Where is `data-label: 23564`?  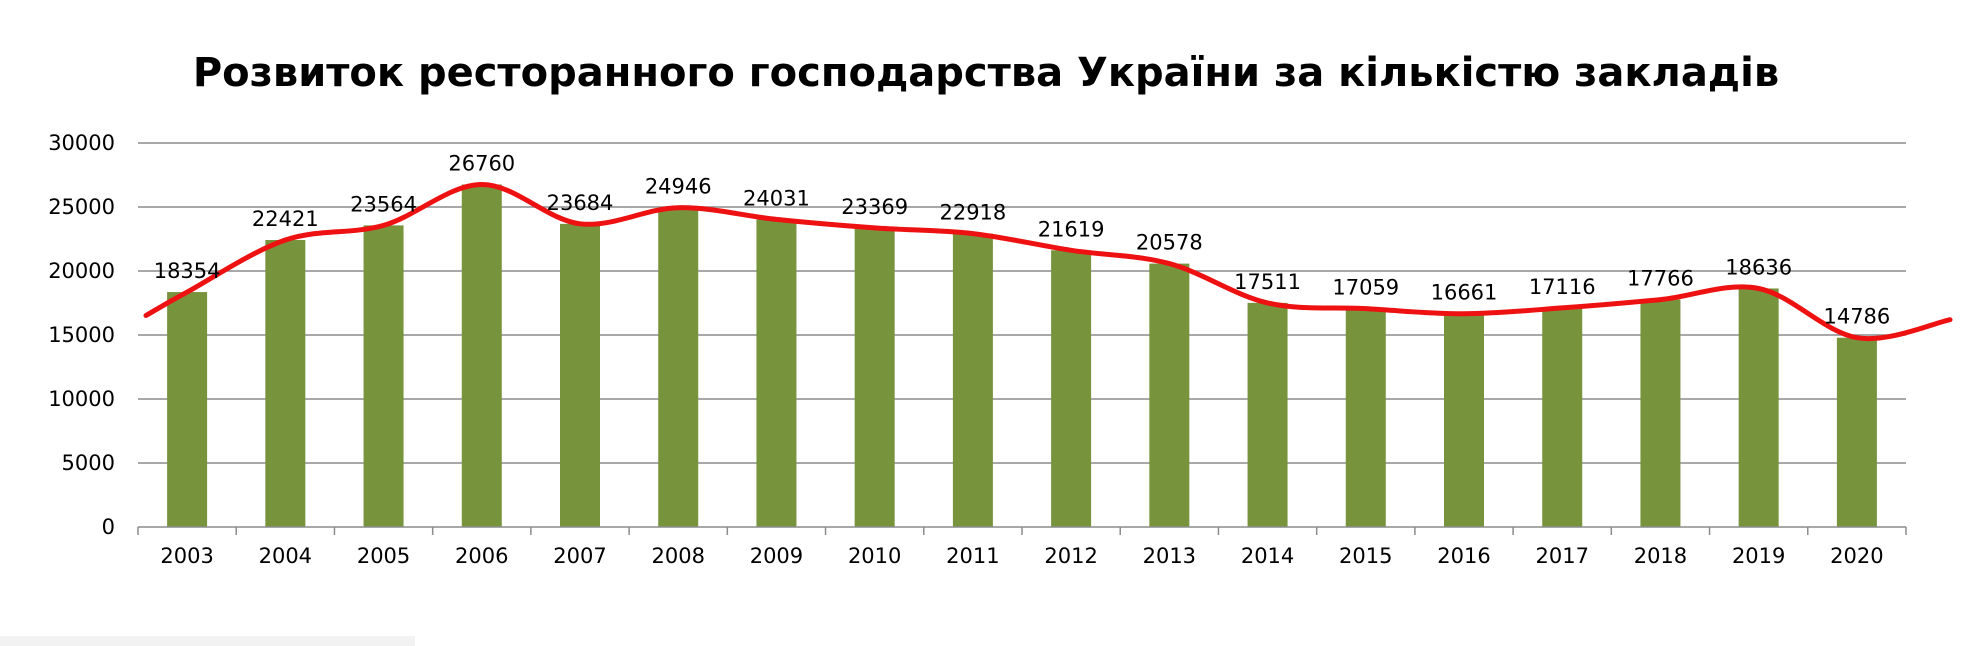
data-label: 23564 is located at coordinates (383, 204).